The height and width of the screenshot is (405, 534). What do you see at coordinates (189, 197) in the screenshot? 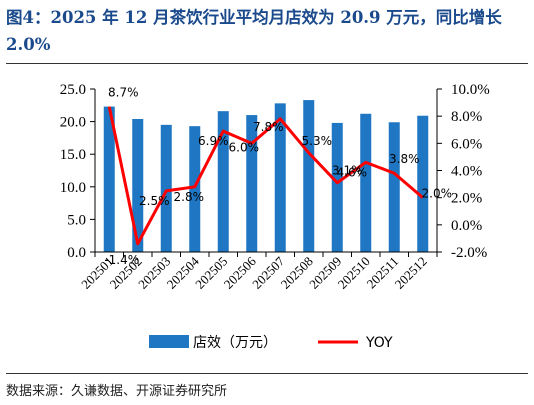
I see `yoy-data-label: 2.8%` at bounding box center [189, 197].